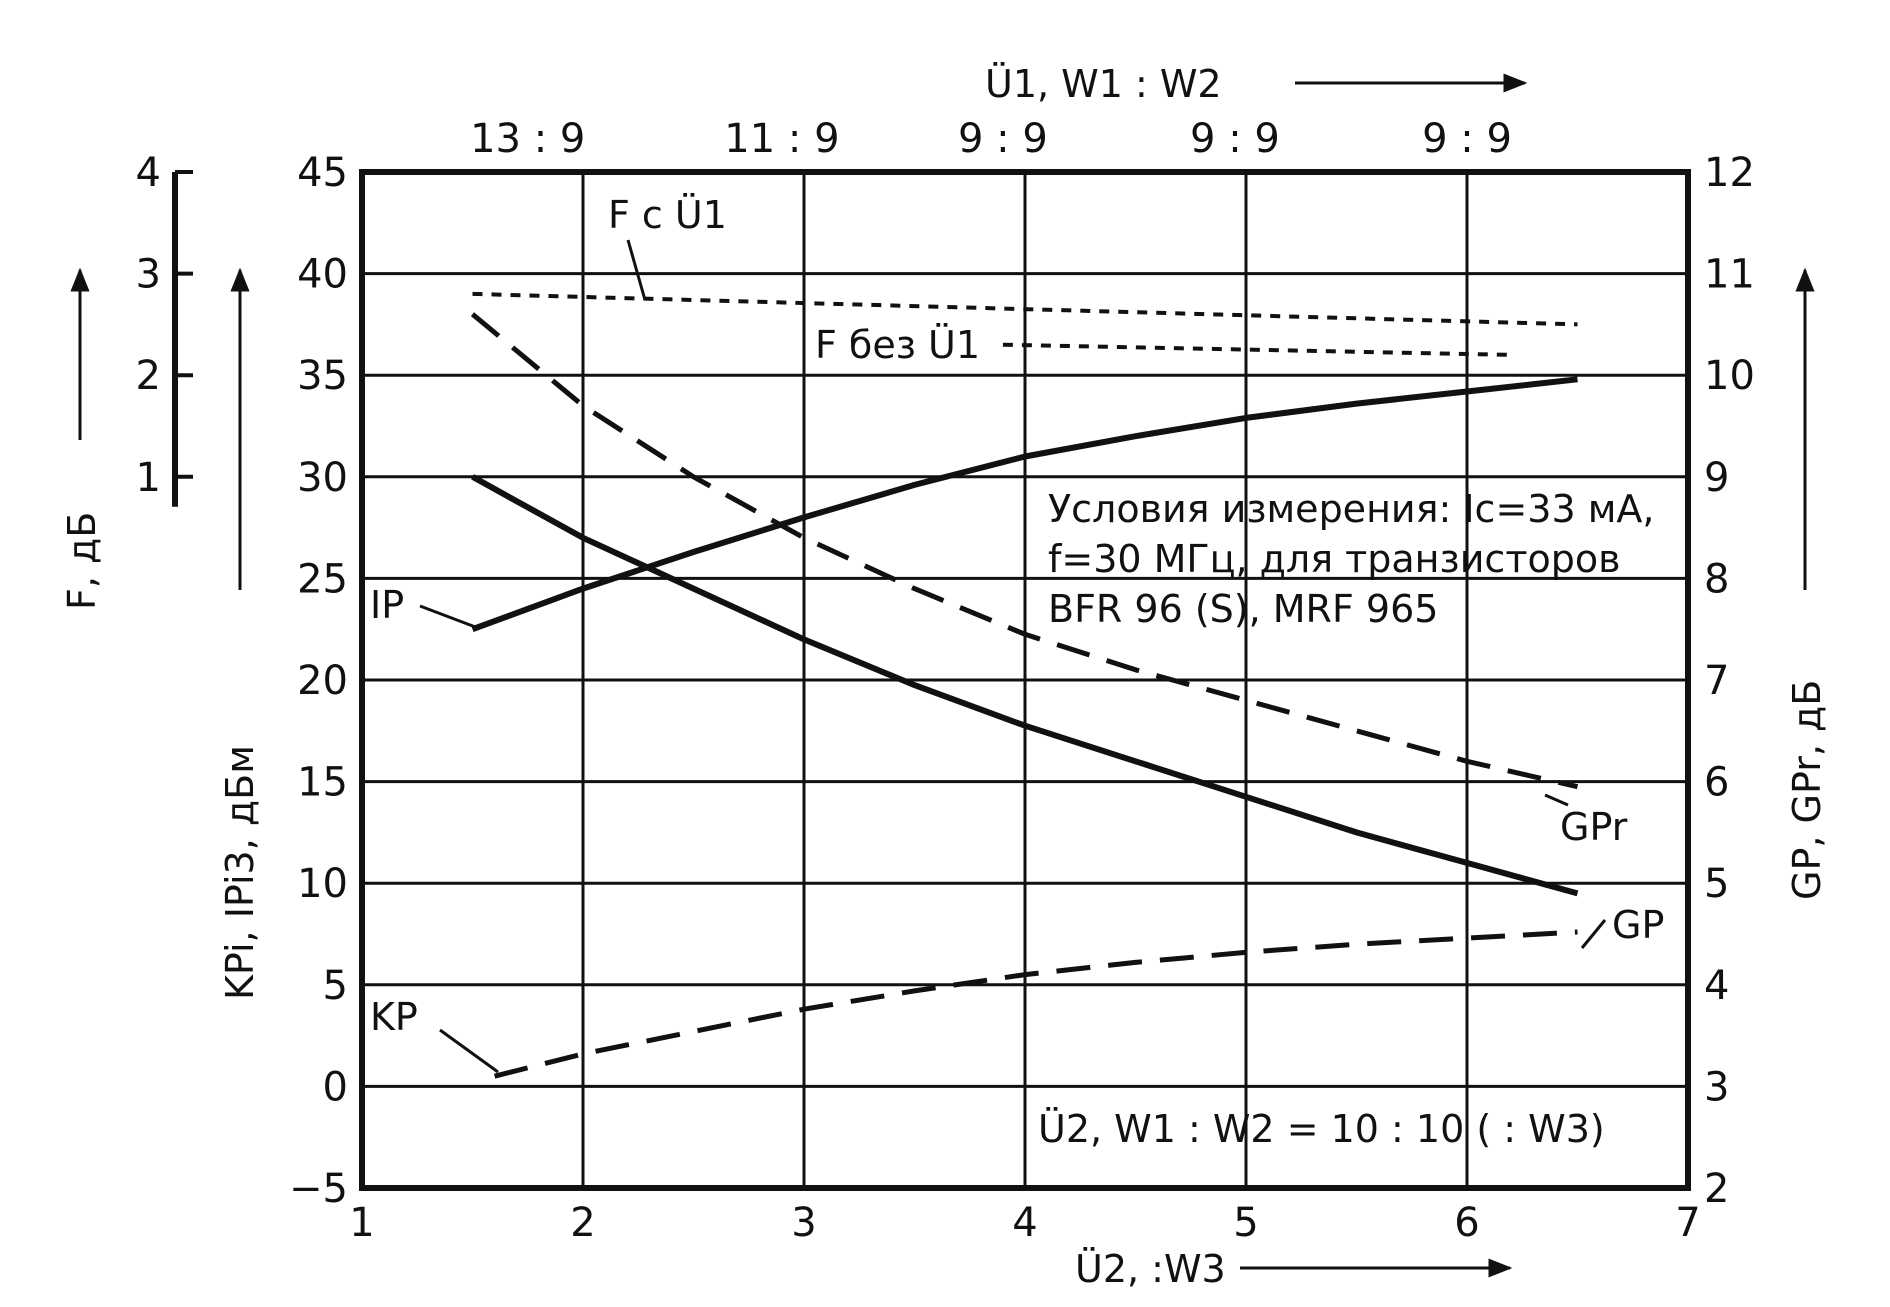 This screenshot has width=1890, height=1307. I want to click on noise-tick-label: 2, so click(148, 376).